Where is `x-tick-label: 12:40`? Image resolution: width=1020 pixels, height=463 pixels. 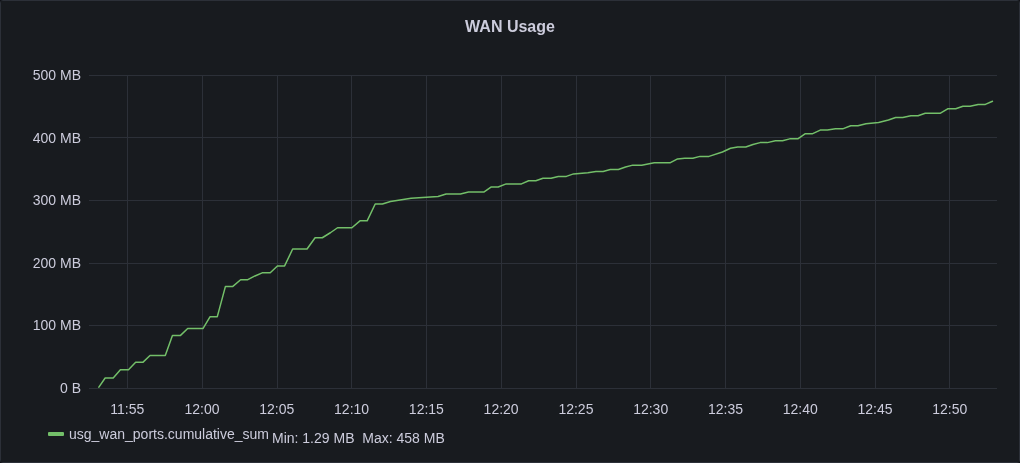
x-tick-label: 12:40 is located at coordinates (800, 409).